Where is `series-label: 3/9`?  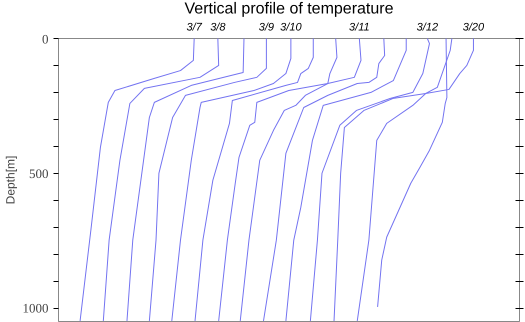
series-label: 3/9 is located at coordinates (266, 27).